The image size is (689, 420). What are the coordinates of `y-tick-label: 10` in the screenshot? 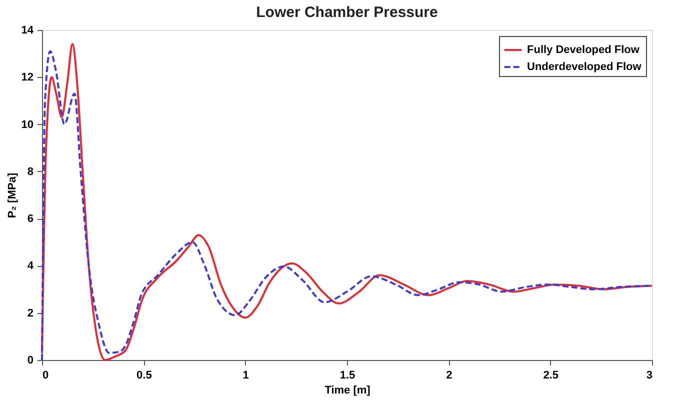 It's located at (27, 124).